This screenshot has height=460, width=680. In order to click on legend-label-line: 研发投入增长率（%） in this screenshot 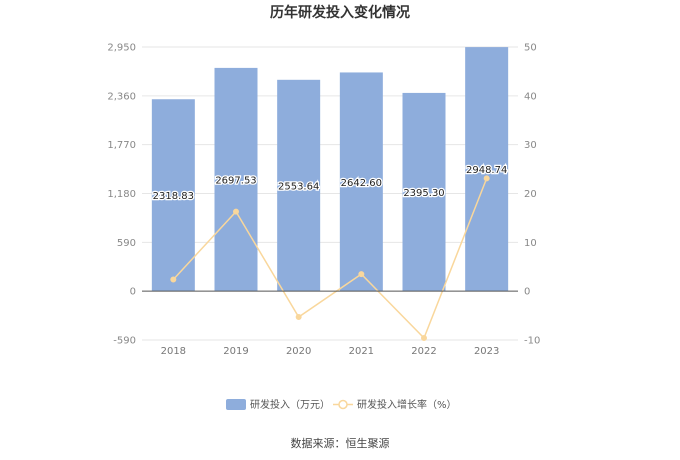, I will do `click(407, 404)`.